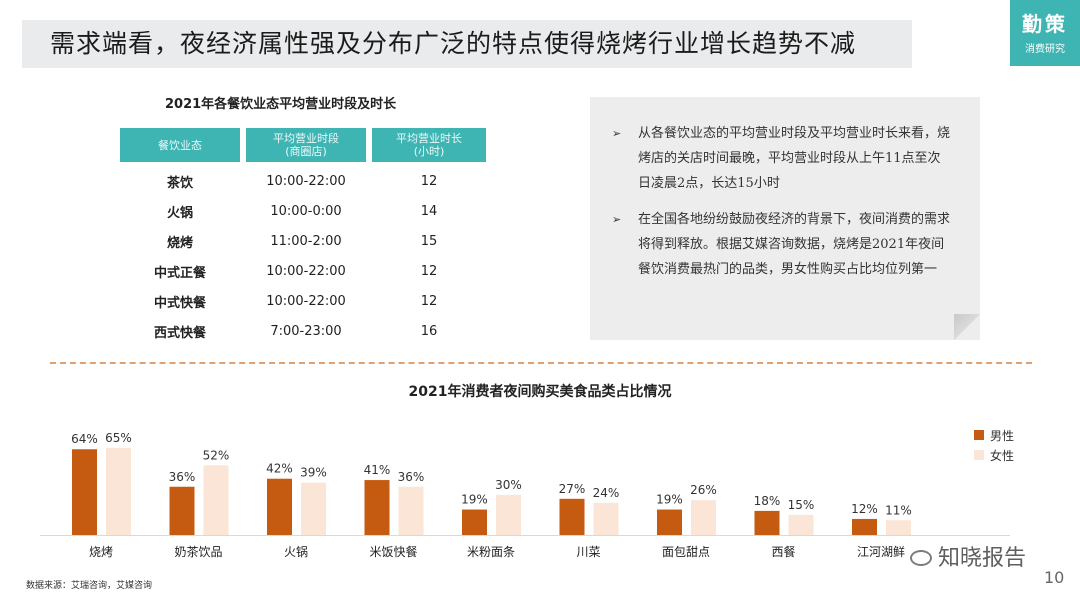 The image size is (1080, 608). I want to click on legend-label: 男性, so click(1002, 436).